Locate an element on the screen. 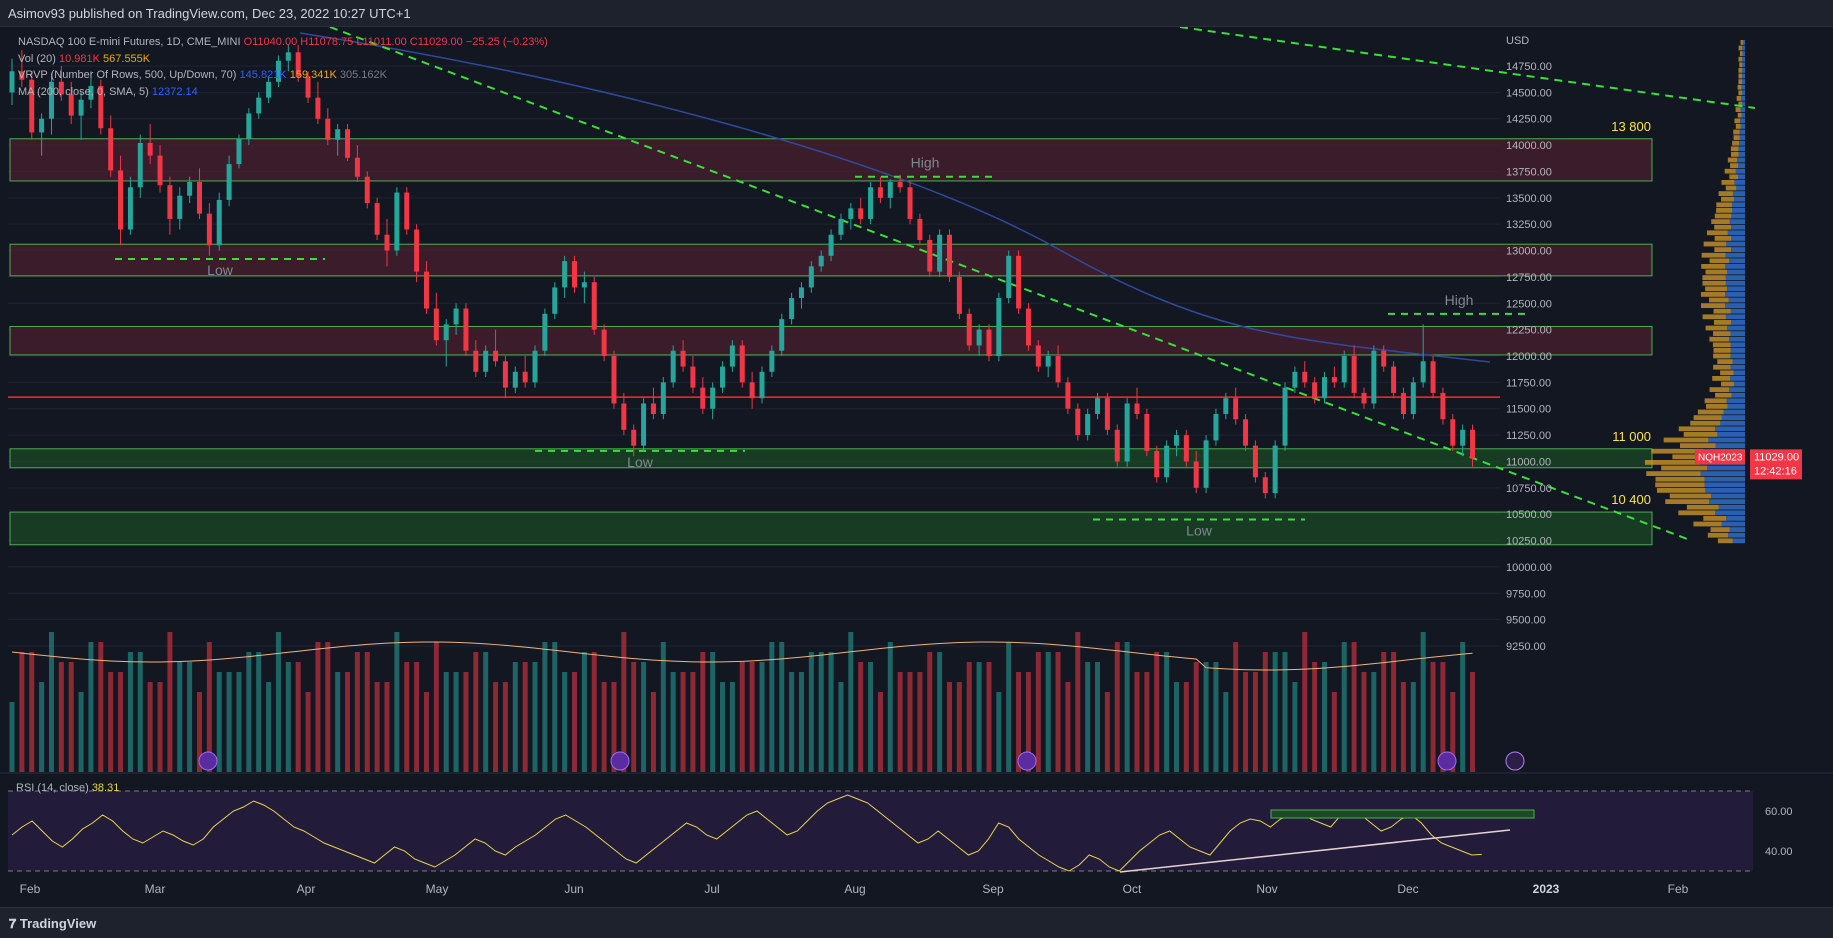 This screenshot has width=1833, height=938. vrvp-label: VRVP (Number Of Rows, 500, Up/Down, 70) is located at coordinates (127, 75).